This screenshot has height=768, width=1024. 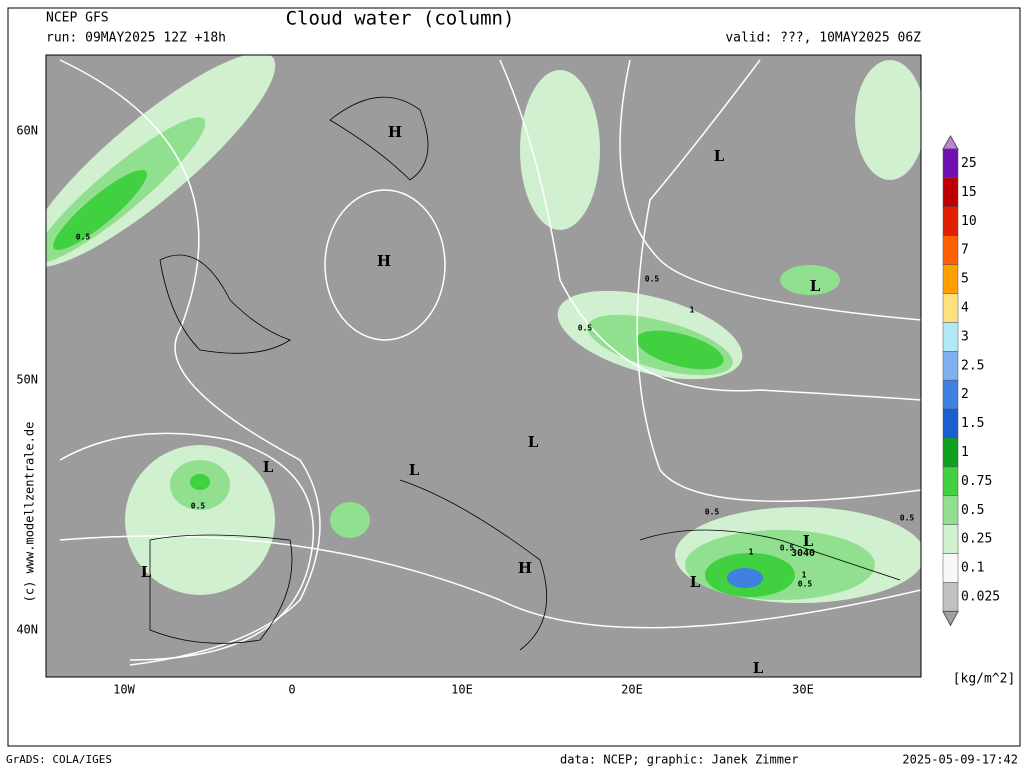 What do you see at coordinates (980, 596) in the screenshot?
I see `colorbar-label: 0.025` at bounding box center [980, 596].